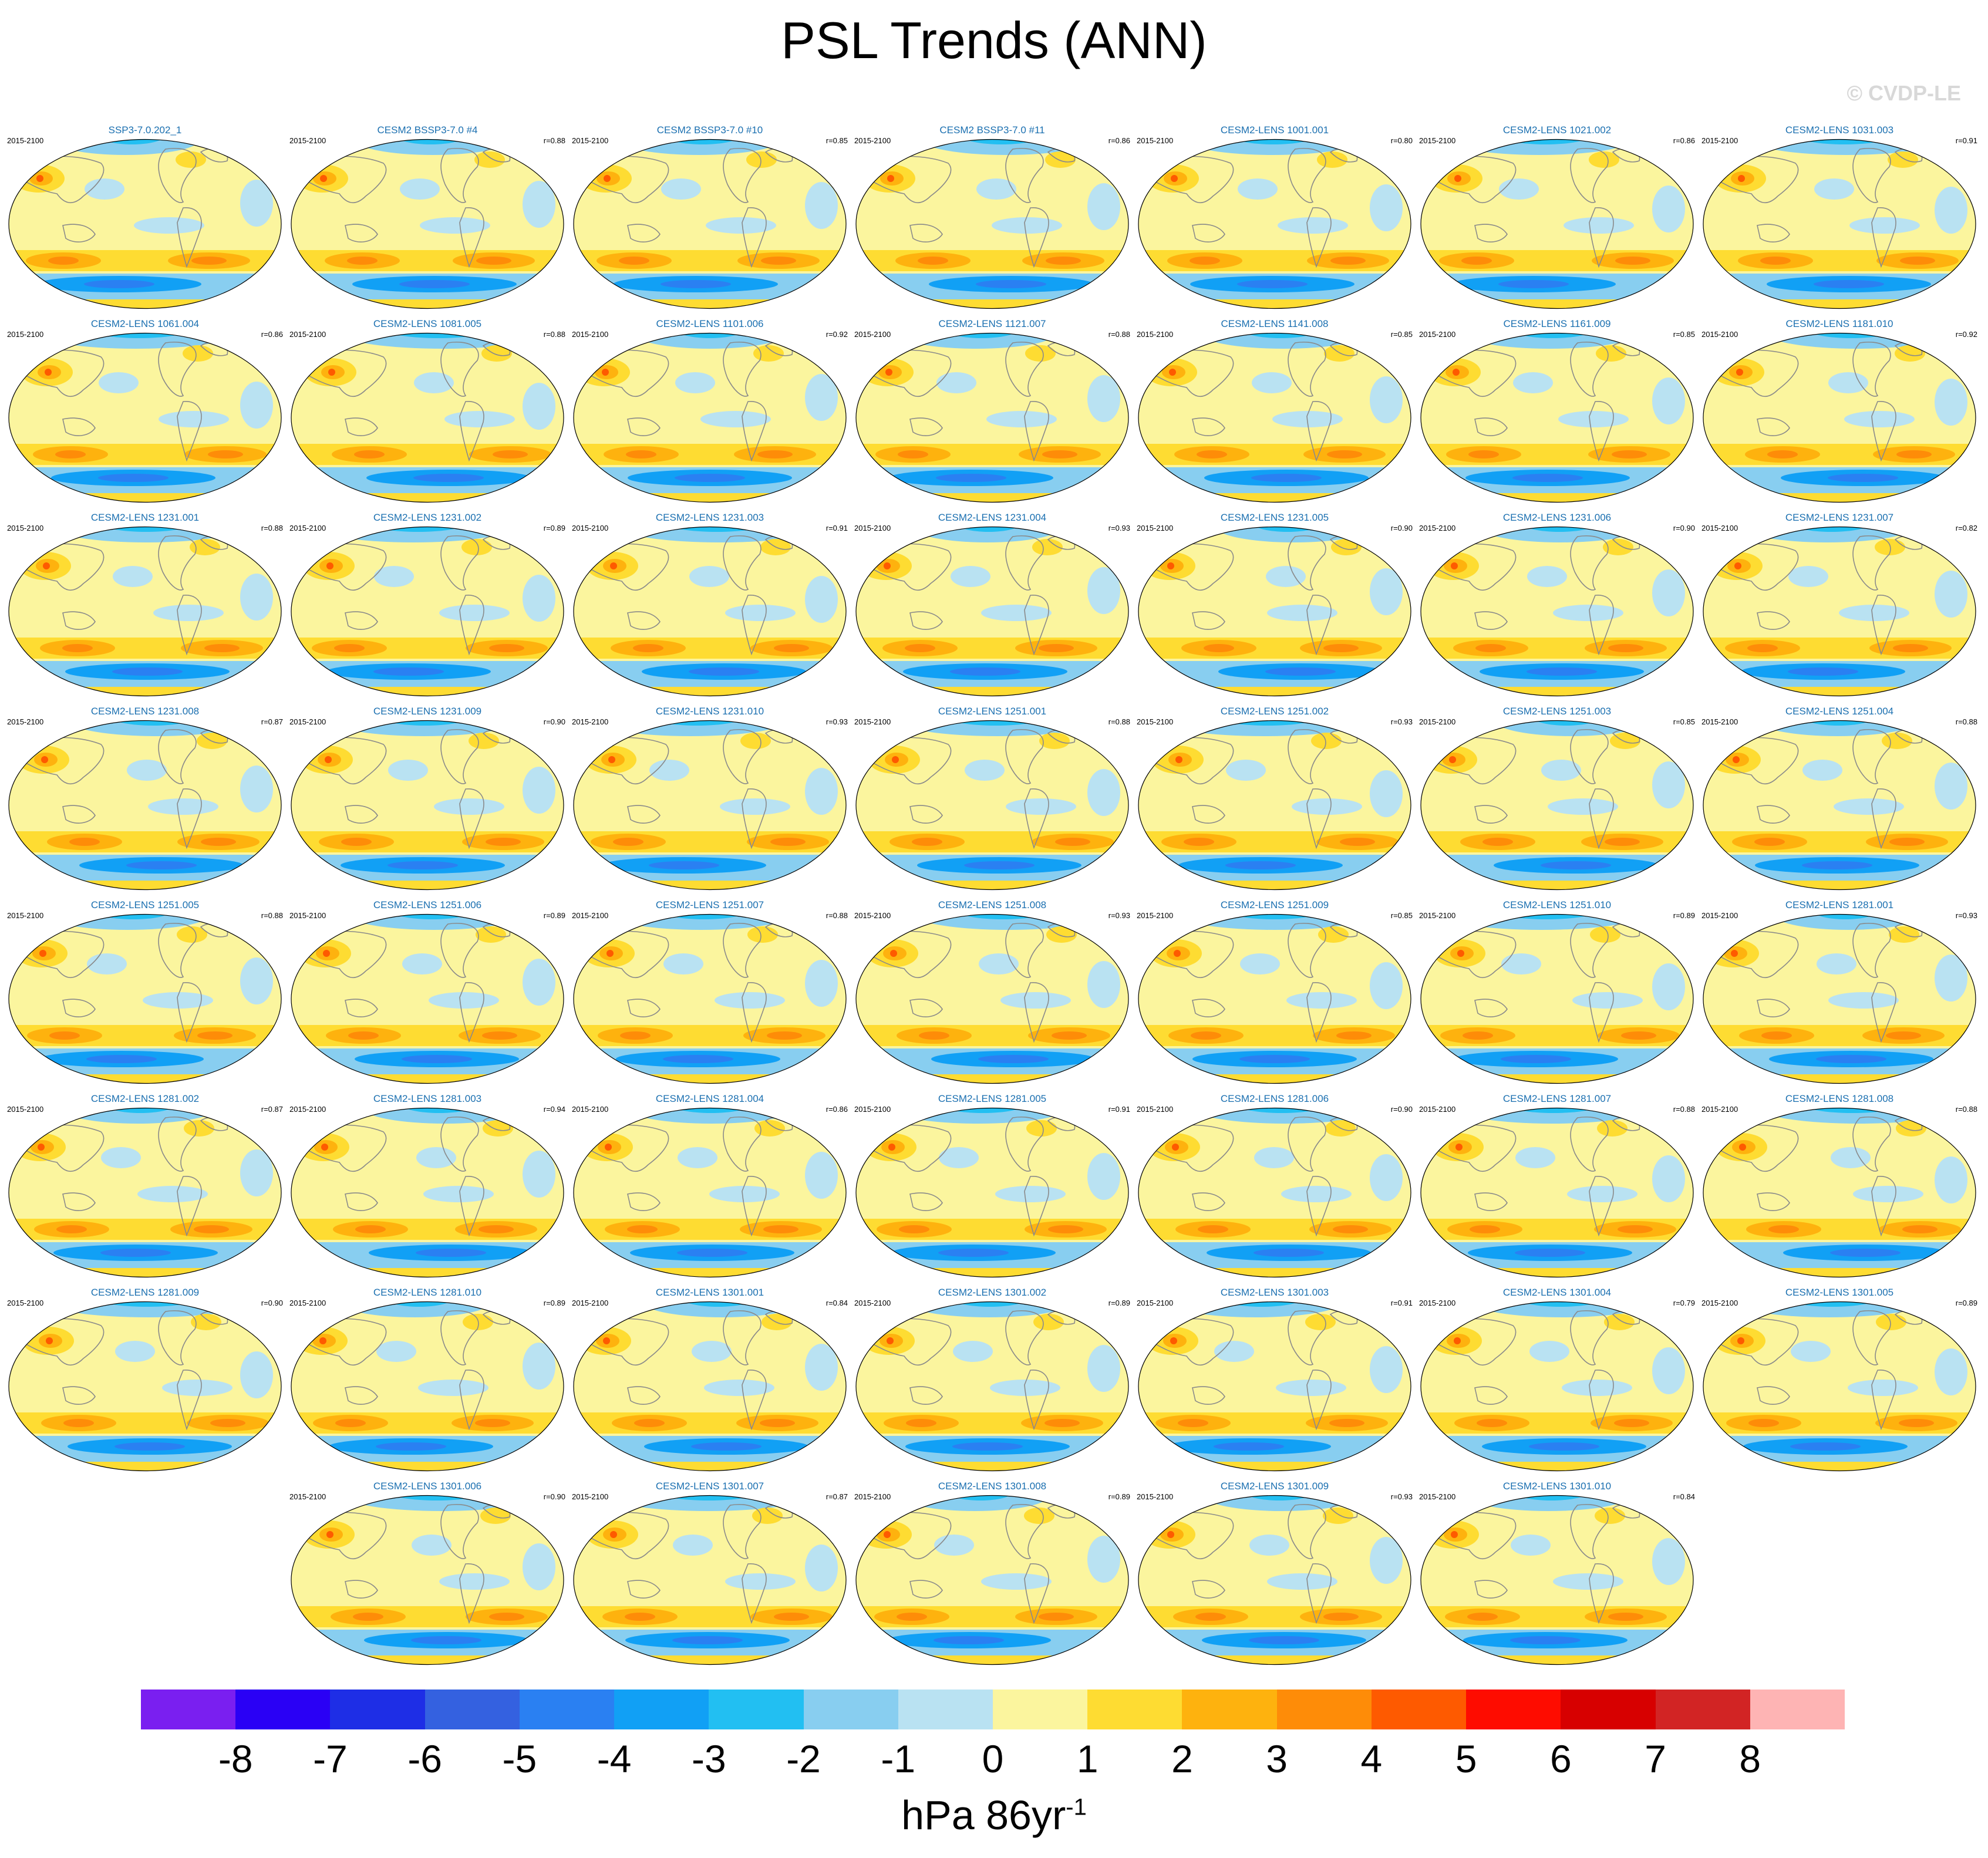 The height and width of the screenshot is (1858, 1988). What do you see at coordinates (1088, 1759) in the screenshot?
I see `colorbar-tick-label: 1` at bounding box center [1088, 1759].